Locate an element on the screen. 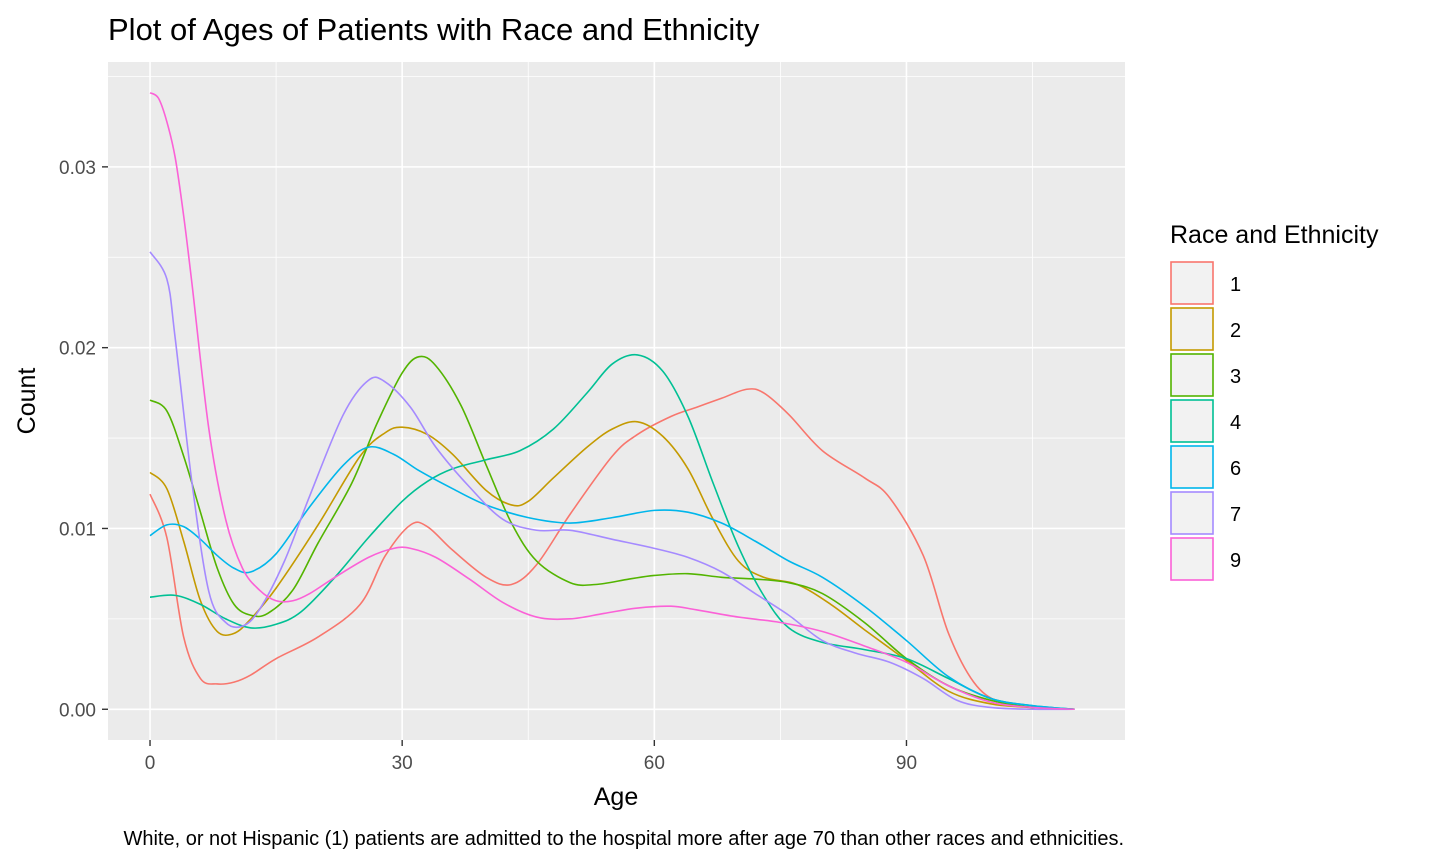 Image resolution: width=1440 pixels, height=864 pixels. legend-label: 9 is located at coordinates (1235, 561).